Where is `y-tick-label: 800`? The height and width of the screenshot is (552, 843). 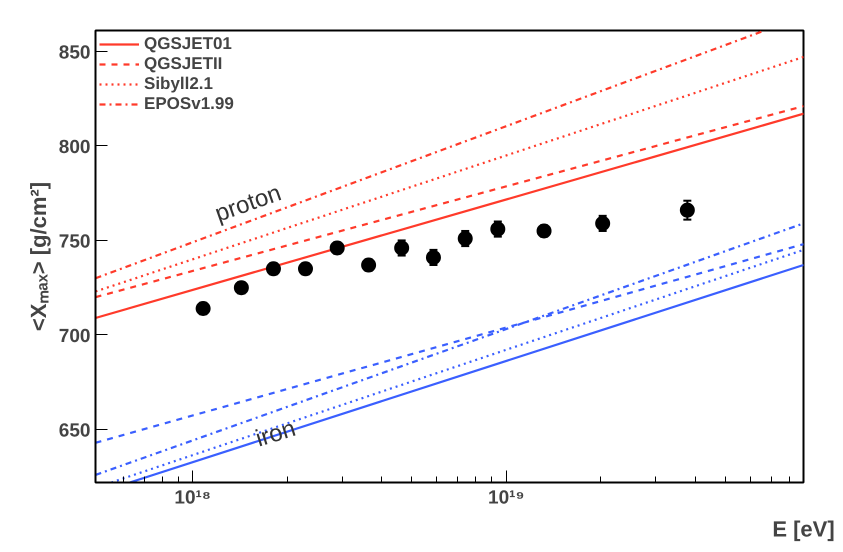
y-tick-label: 800 is located at coordinates (74, 147).